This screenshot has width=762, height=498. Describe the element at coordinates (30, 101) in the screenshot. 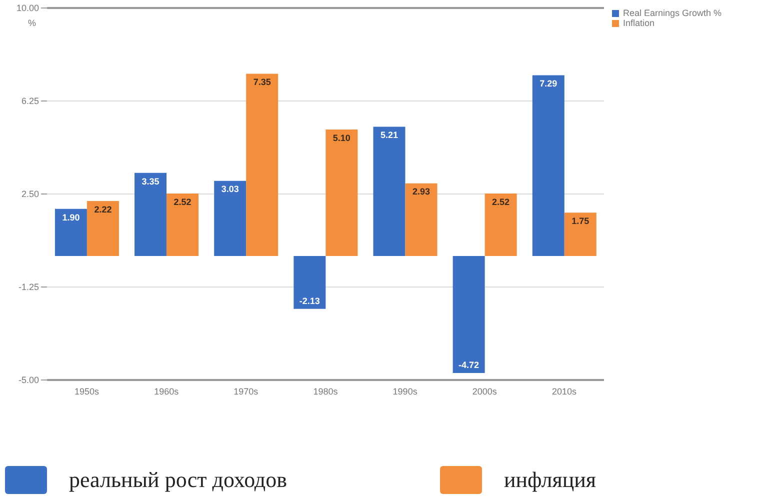

I see `y-tick-label: 6.25` at that location.